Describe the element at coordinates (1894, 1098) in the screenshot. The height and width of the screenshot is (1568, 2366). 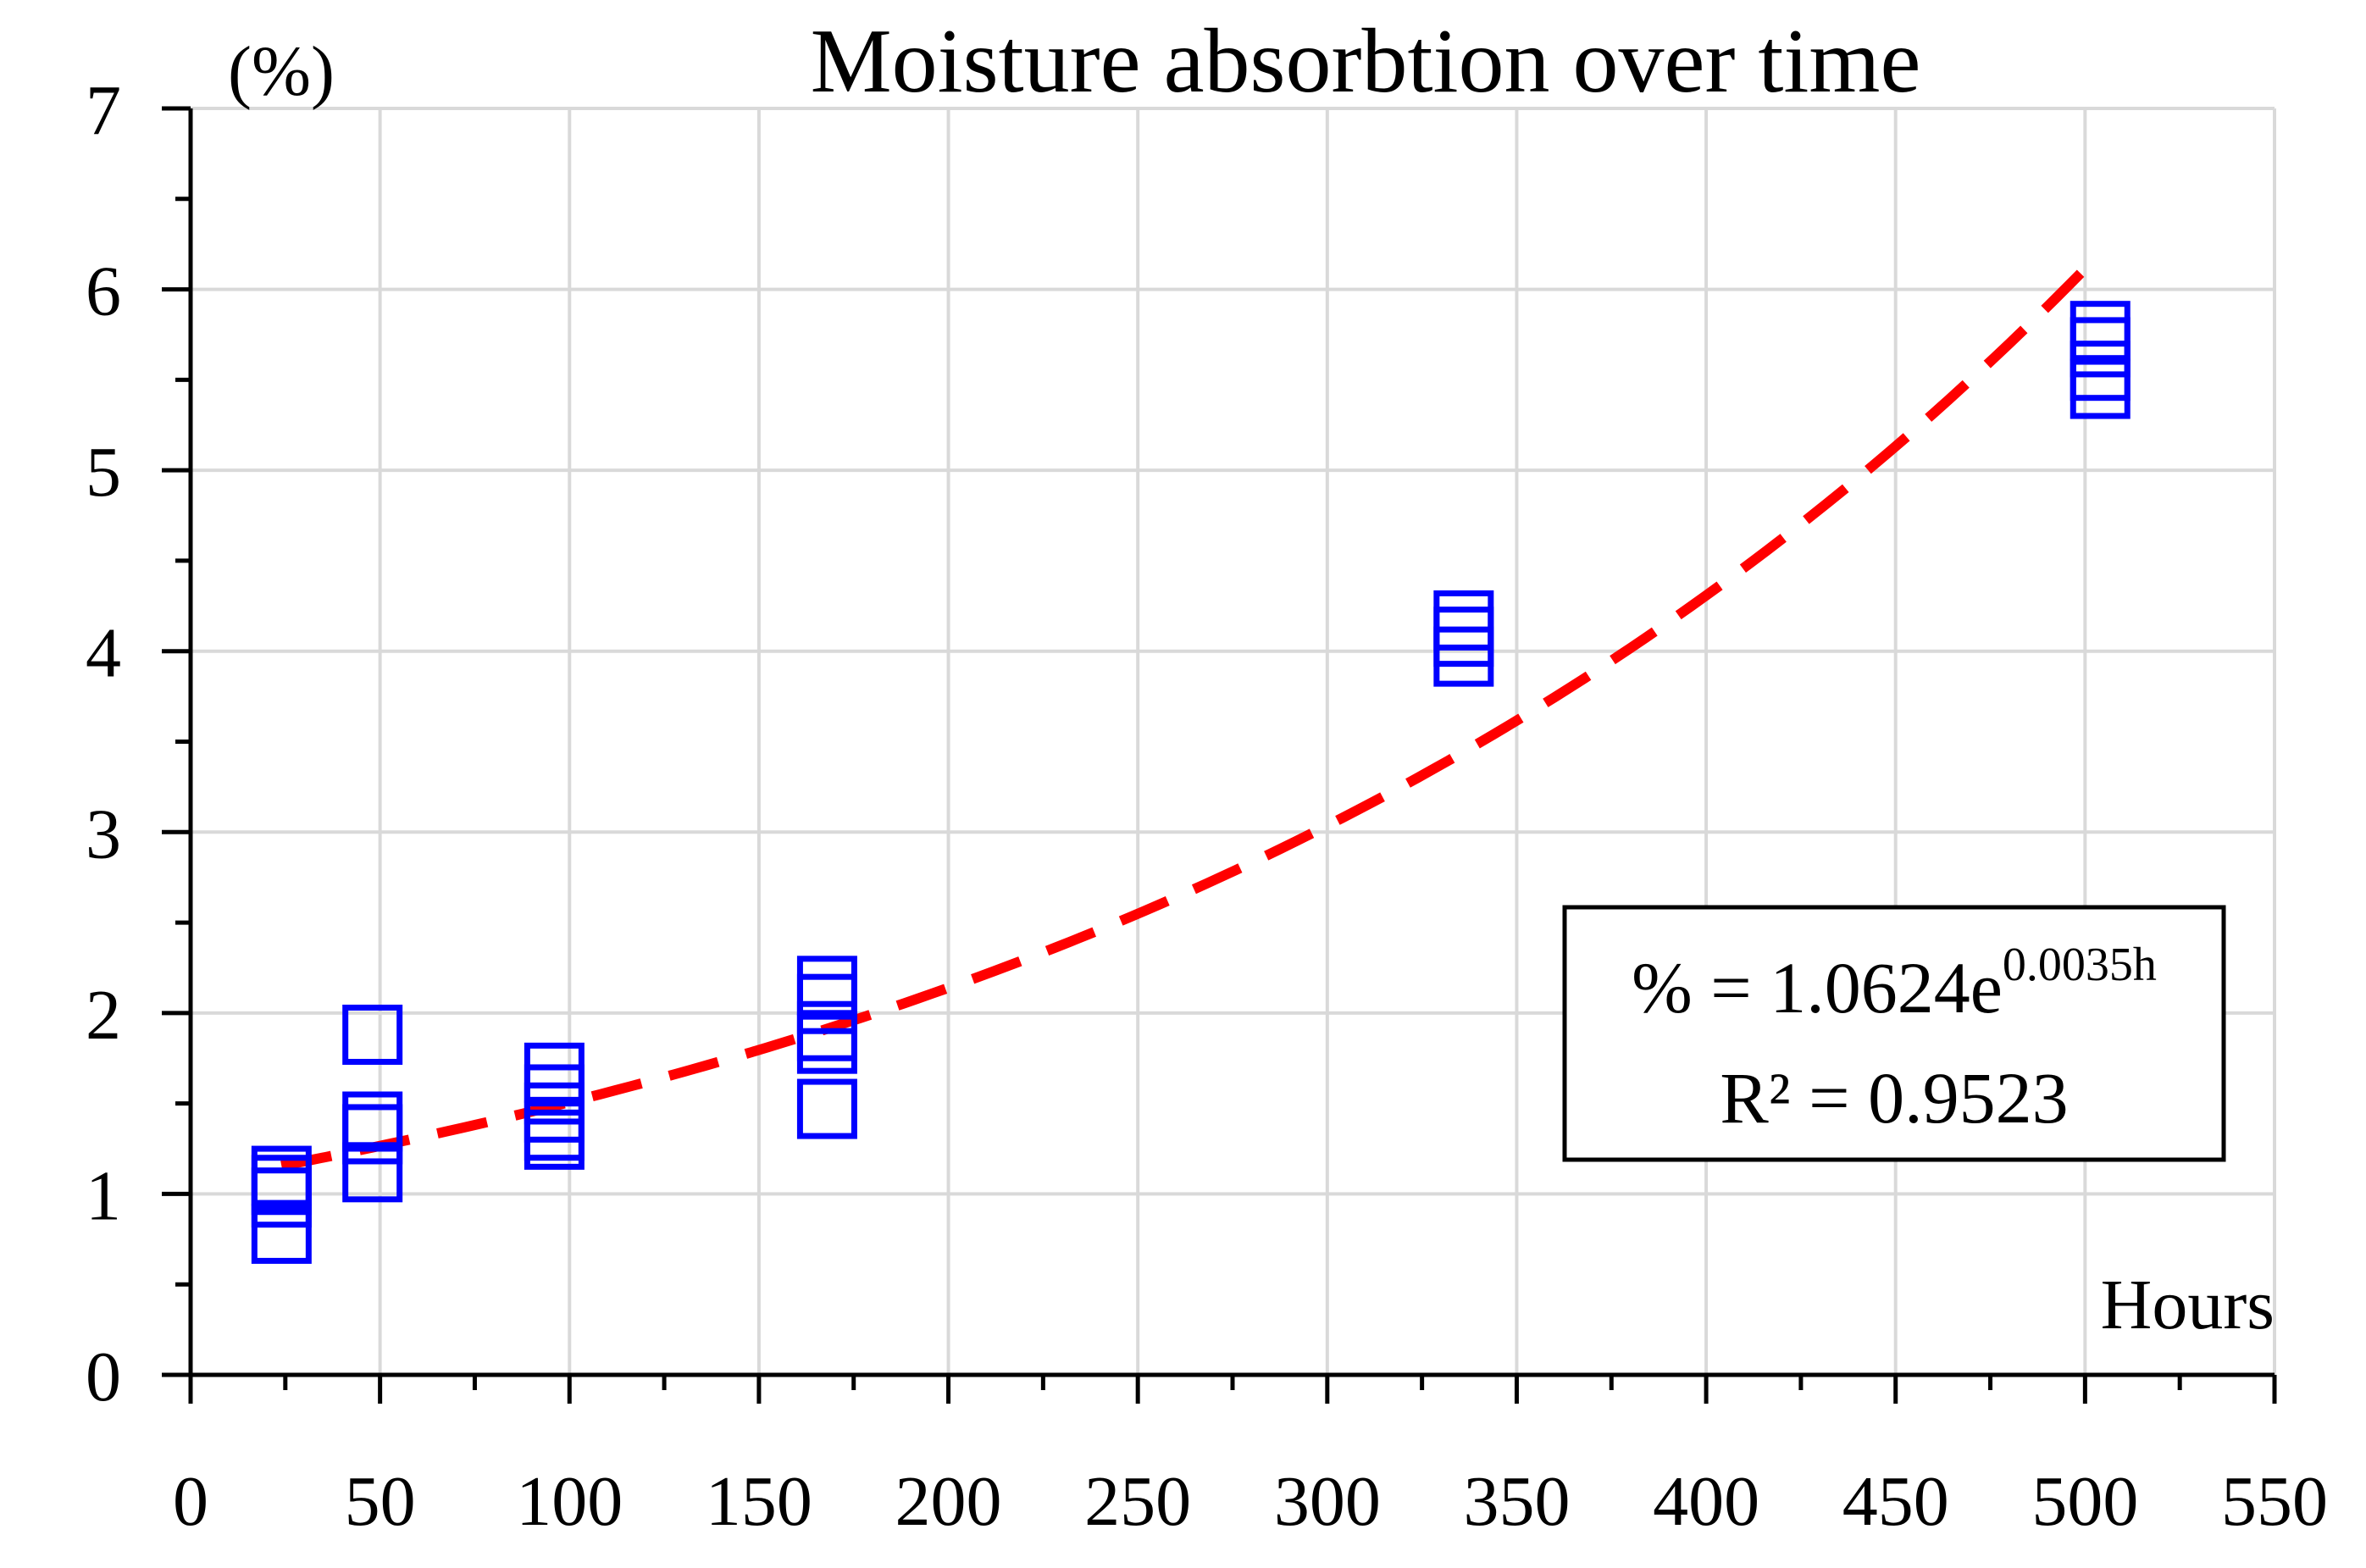
I see `r-squared: R² = 0.9523` at that location.